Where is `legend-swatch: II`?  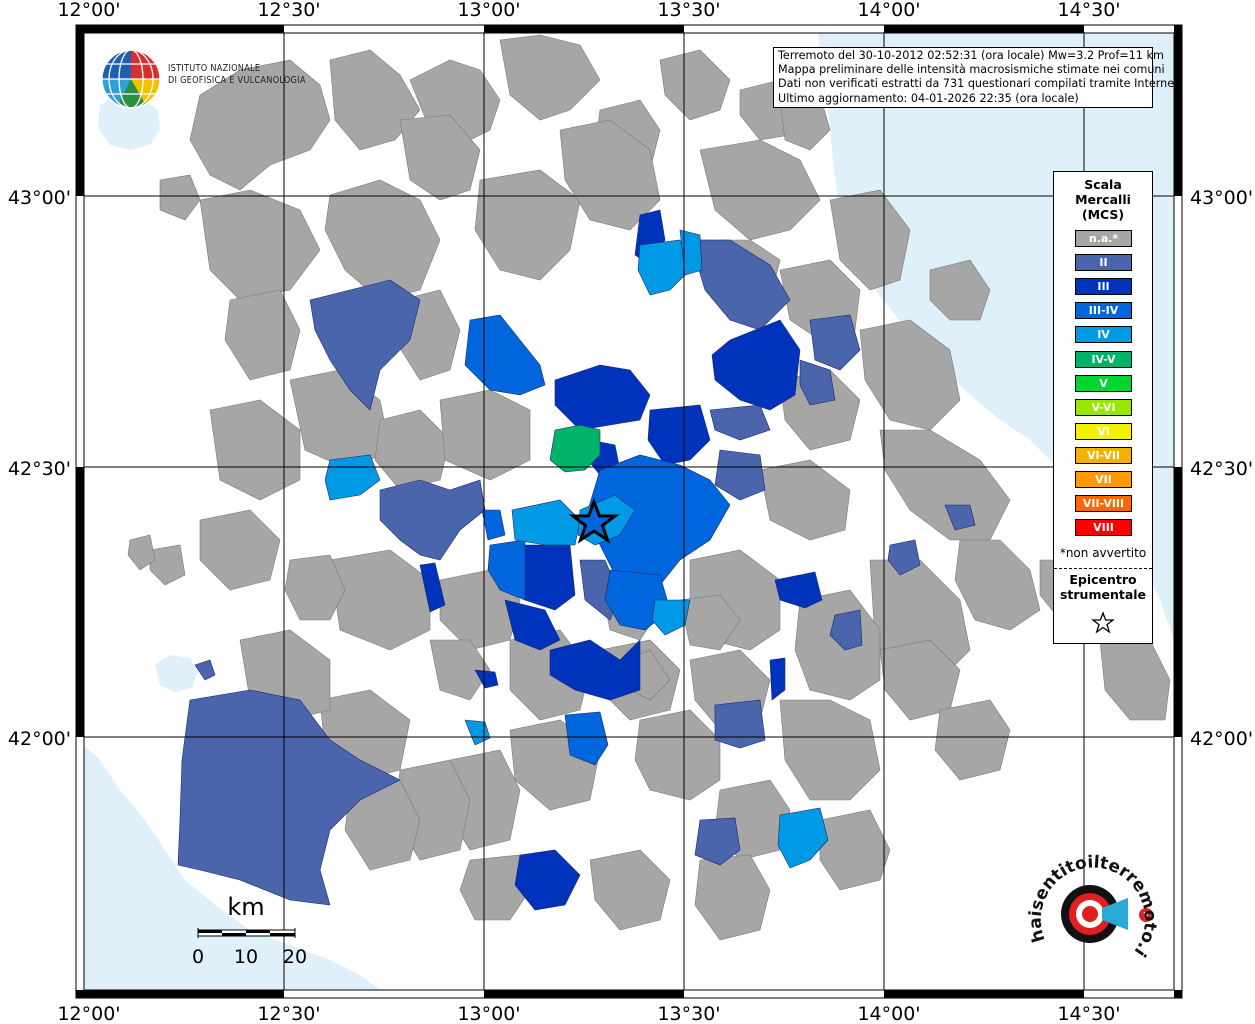 legend-swatch: II is located at coordinates (1103, 263).